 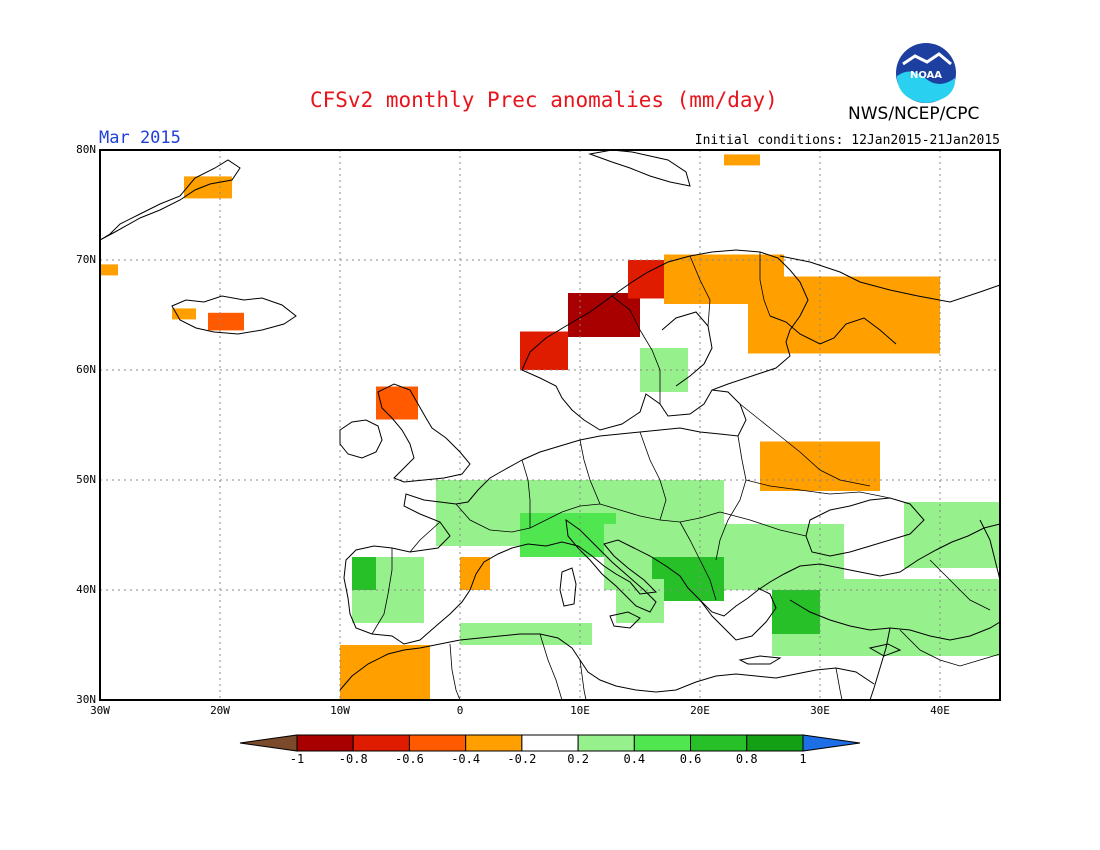 I want to click on lon-tick-label: 30E, so click(x=820, y=710).